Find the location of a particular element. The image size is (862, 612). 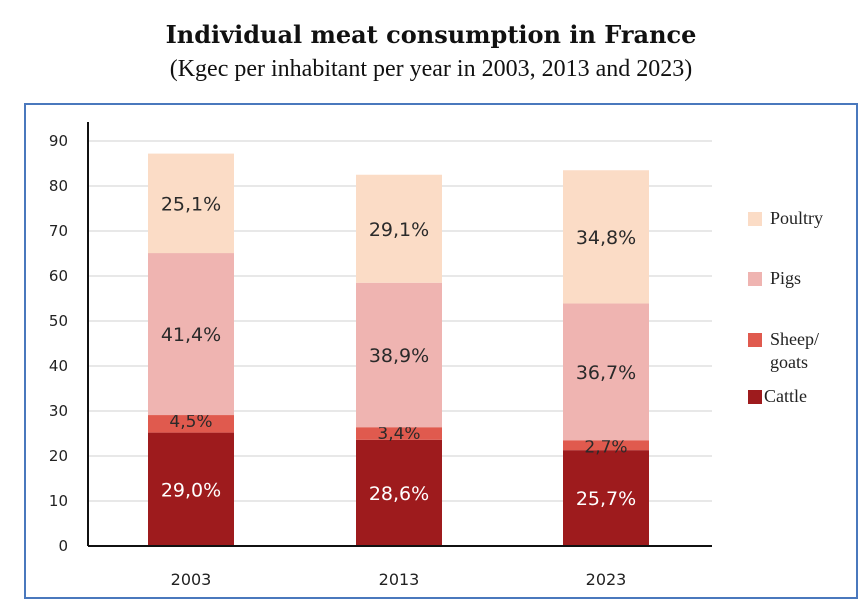

data-label: 38,9% is located at coordinates (399, 356).